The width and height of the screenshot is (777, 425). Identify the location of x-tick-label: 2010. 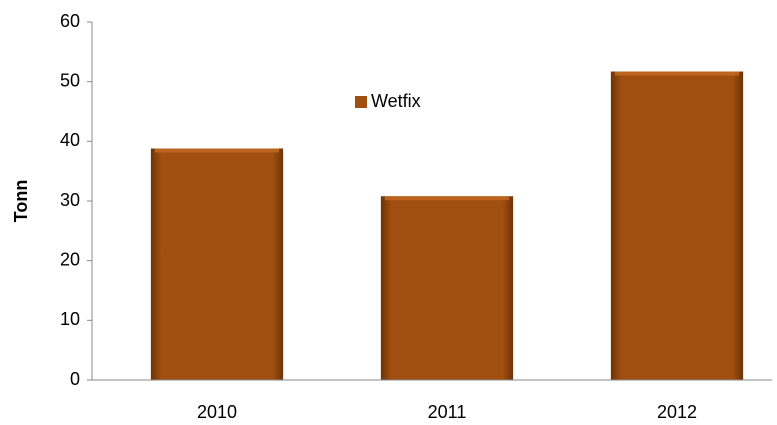
(217, 412).